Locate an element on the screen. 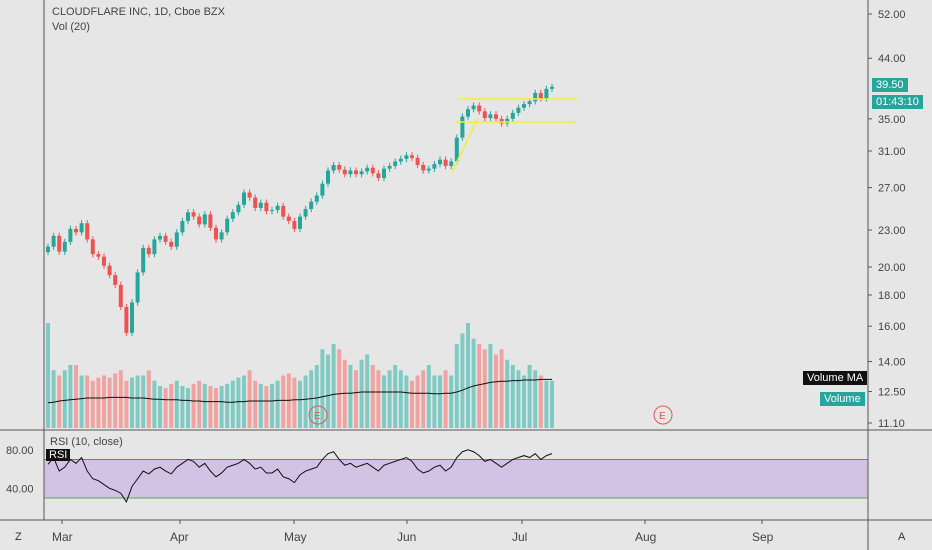  price-tick-label: 16.00 is located at coordinates (892, 327).